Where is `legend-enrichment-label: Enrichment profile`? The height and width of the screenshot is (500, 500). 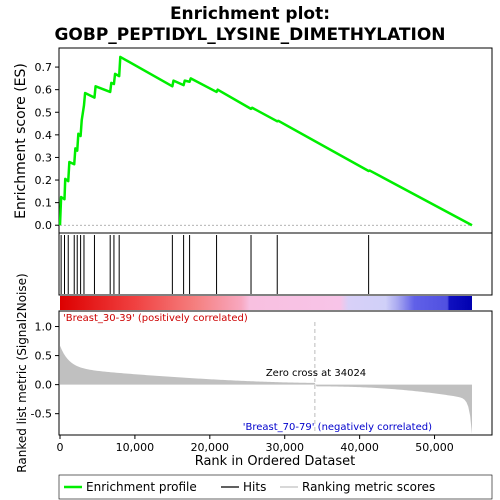
legend-enrichment-label: Enrichment profile is located at coordinates (141, 487).